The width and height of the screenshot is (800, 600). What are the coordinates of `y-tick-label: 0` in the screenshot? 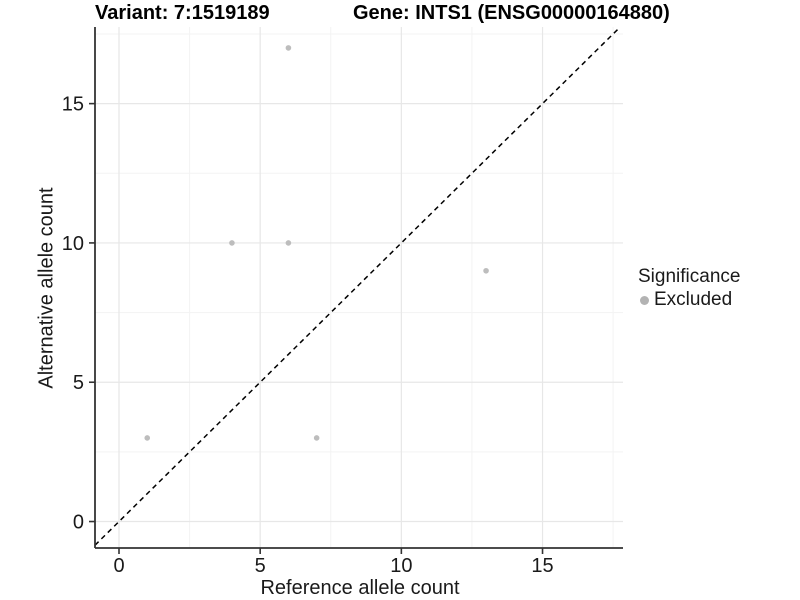 It's located at (78, 523).